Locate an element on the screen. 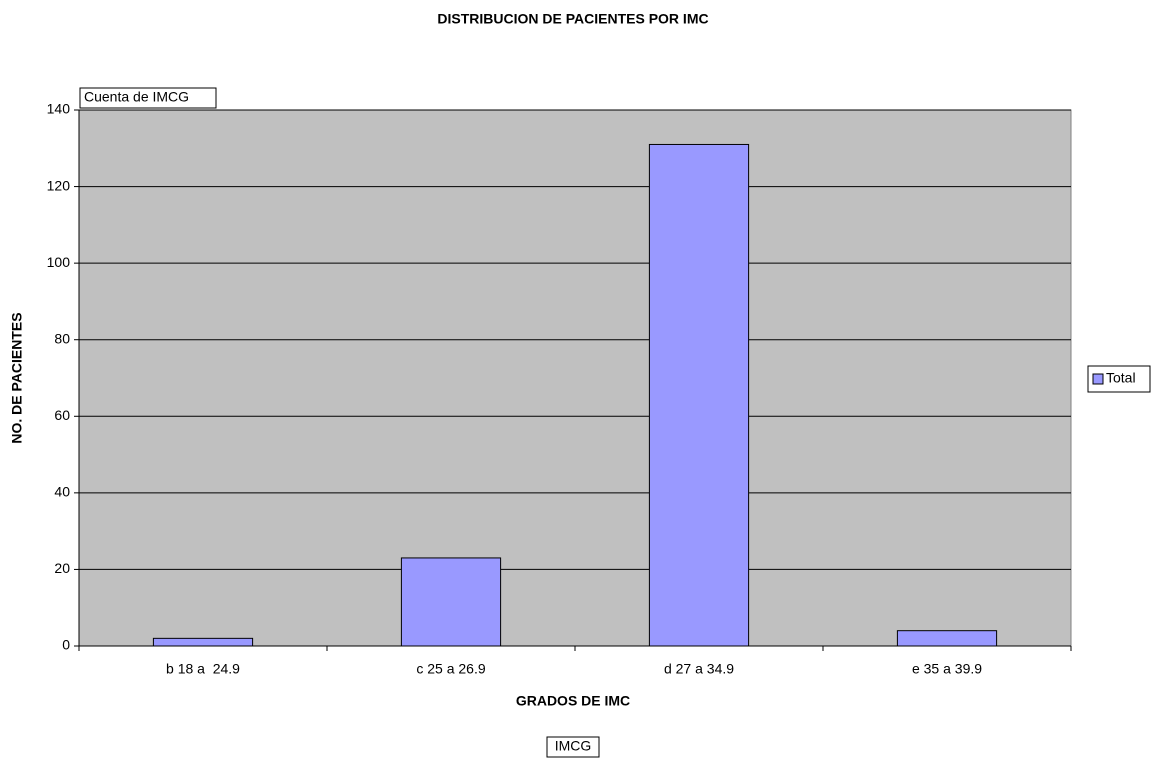 Image resolution: width=1159 pixels, height=758 pixels. y-tick-label: 140 is located at coordinates (59, 109).